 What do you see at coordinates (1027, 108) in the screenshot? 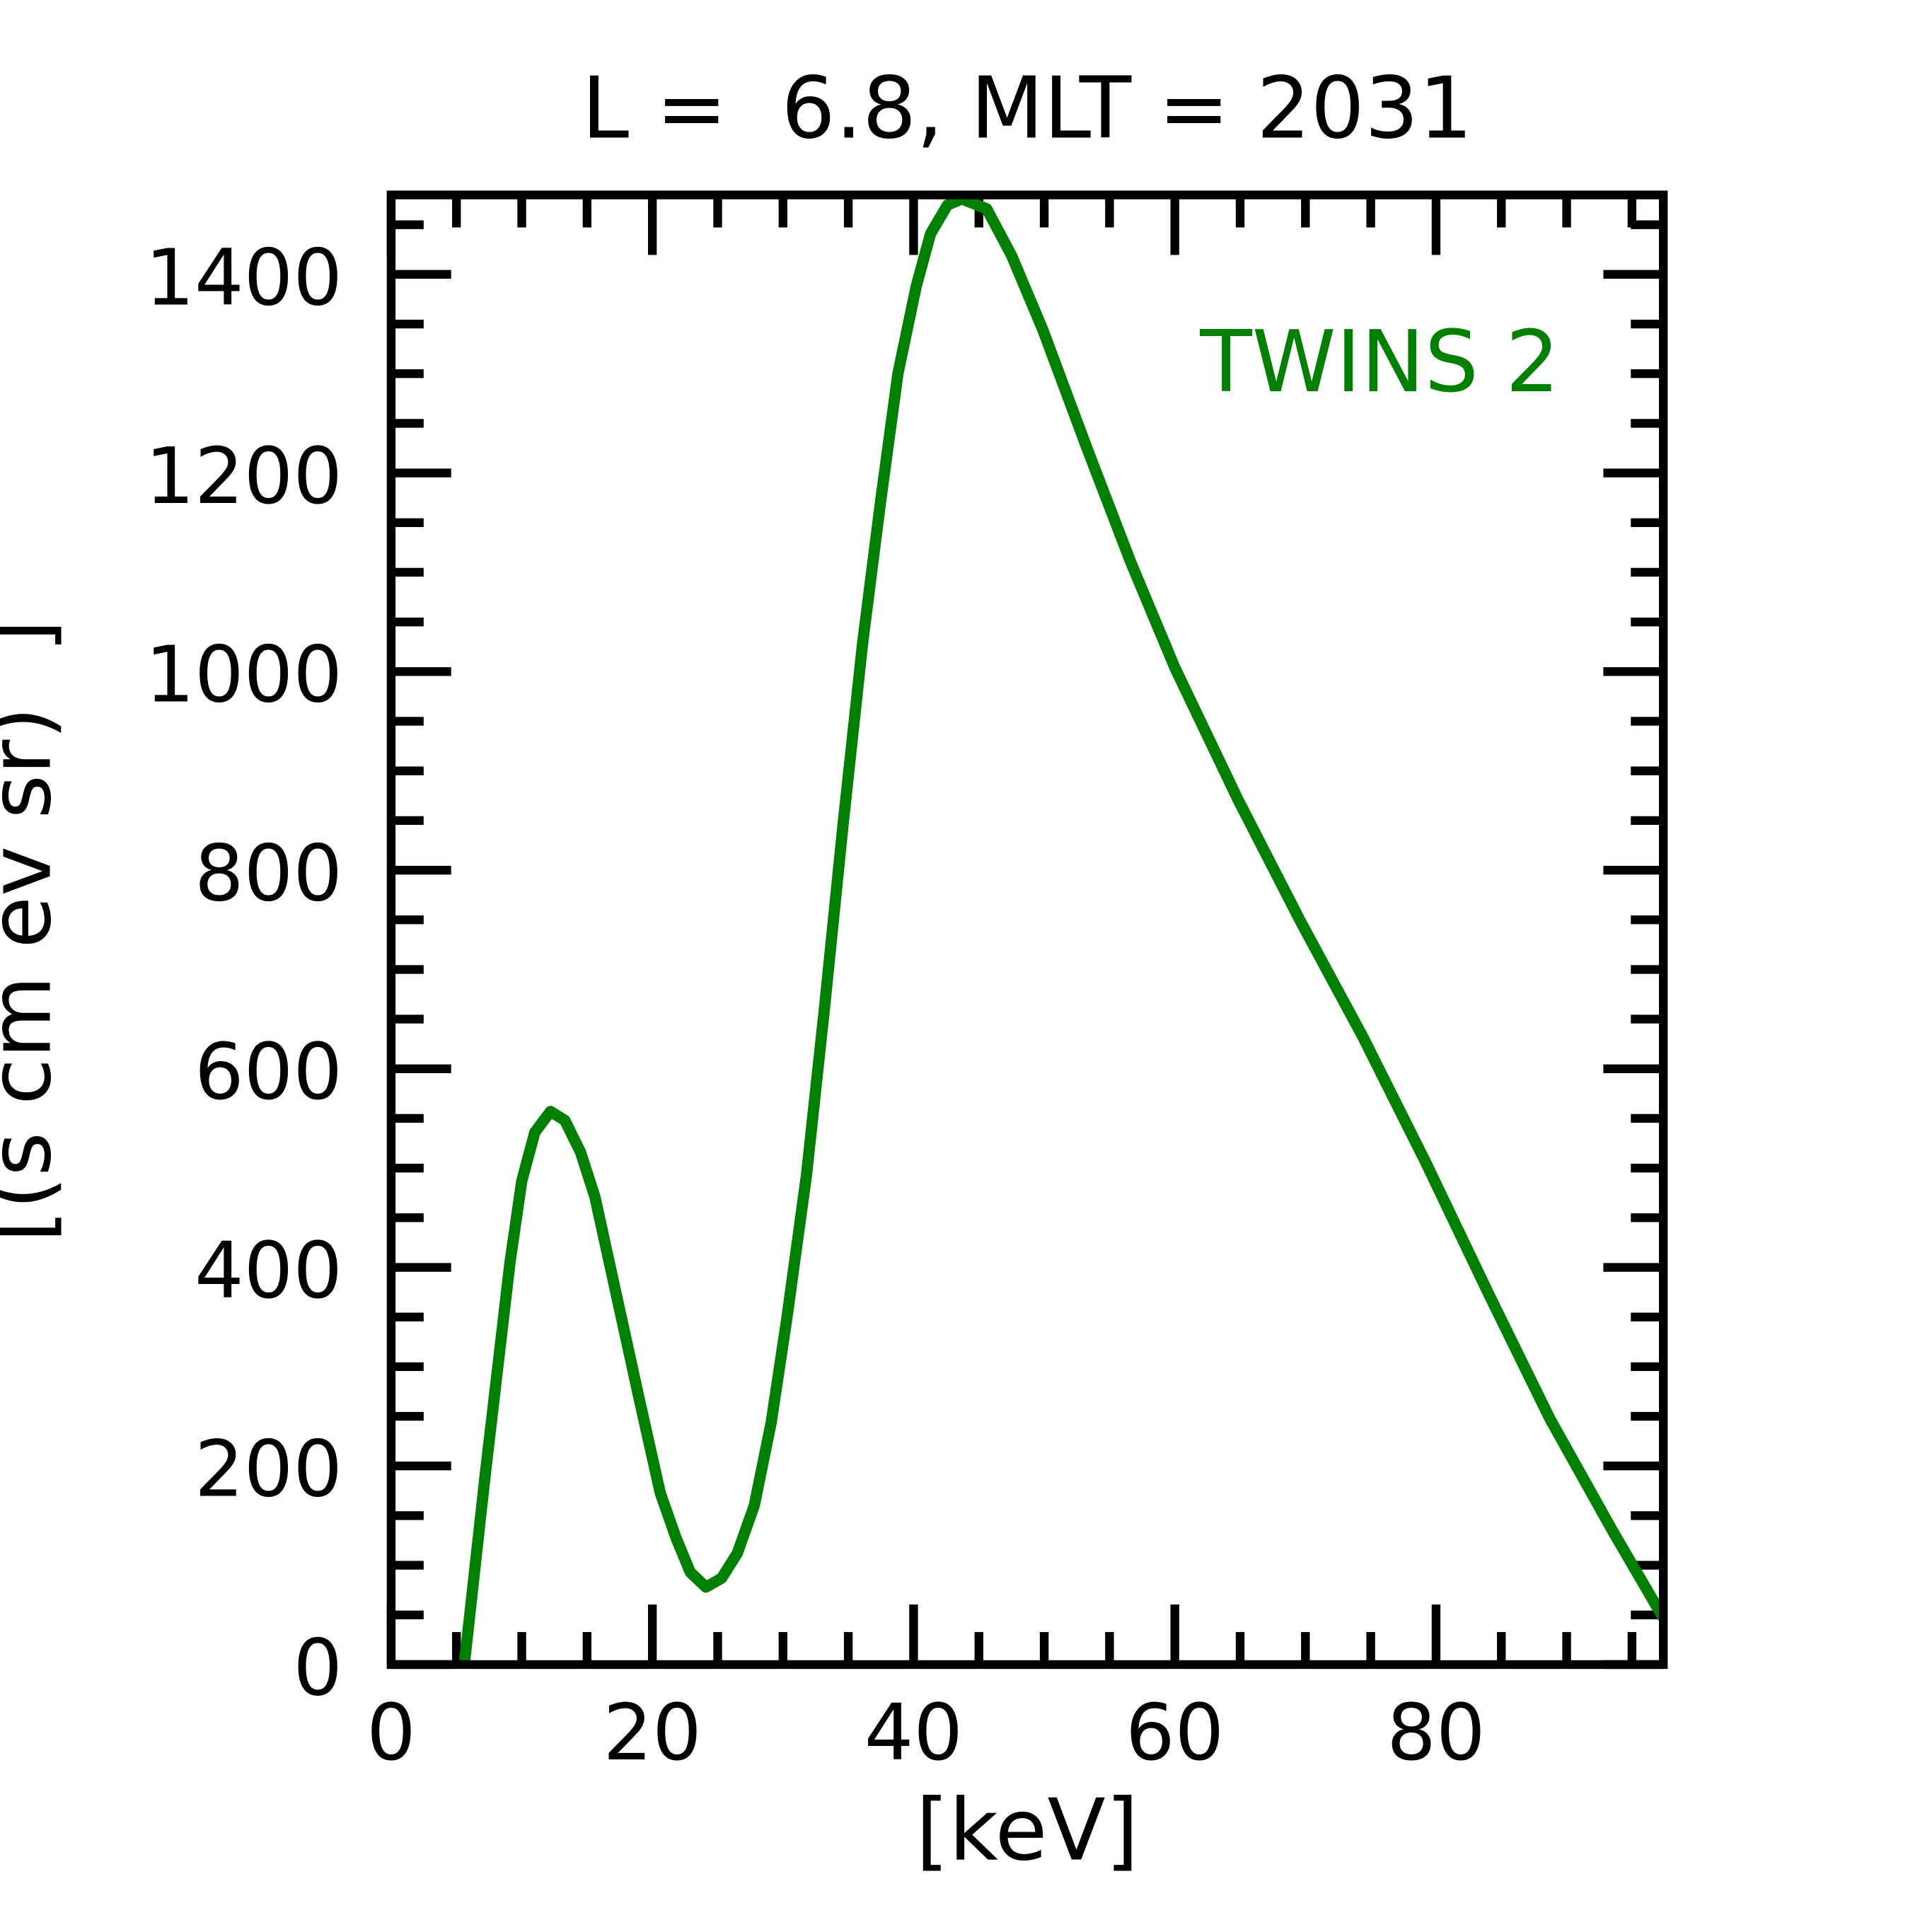
I see `chart-title: L = 6.8, MLT = 2031` at bounding box center [1027, 108].